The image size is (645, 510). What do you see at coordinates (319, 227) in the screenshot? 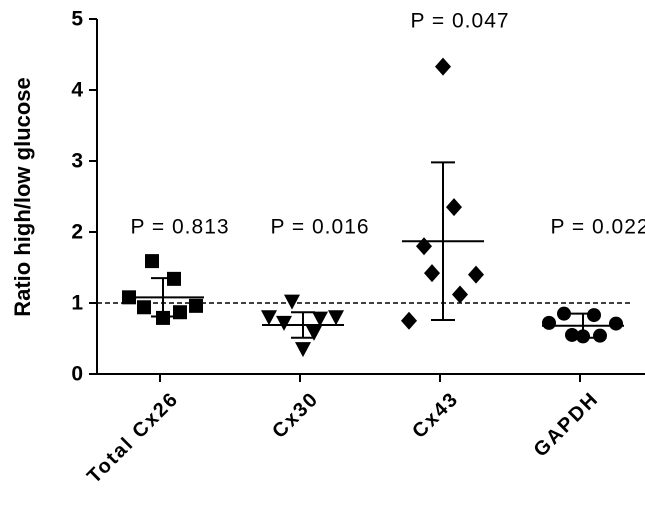
I see `annotation: P = 0.016` at bounding box center [319, 227].